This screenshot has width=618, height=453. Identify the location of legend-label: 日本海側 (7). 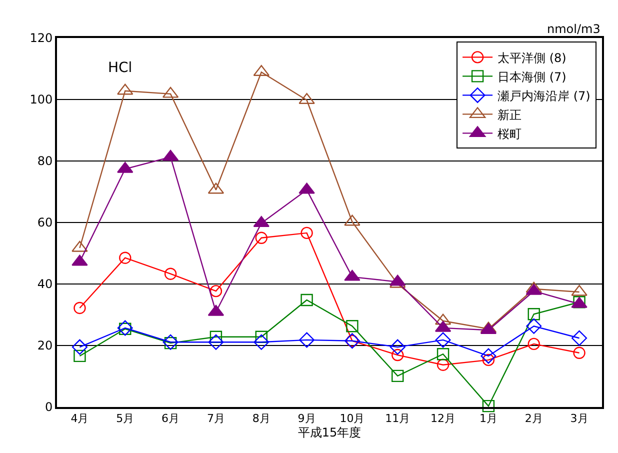
(532, 77).